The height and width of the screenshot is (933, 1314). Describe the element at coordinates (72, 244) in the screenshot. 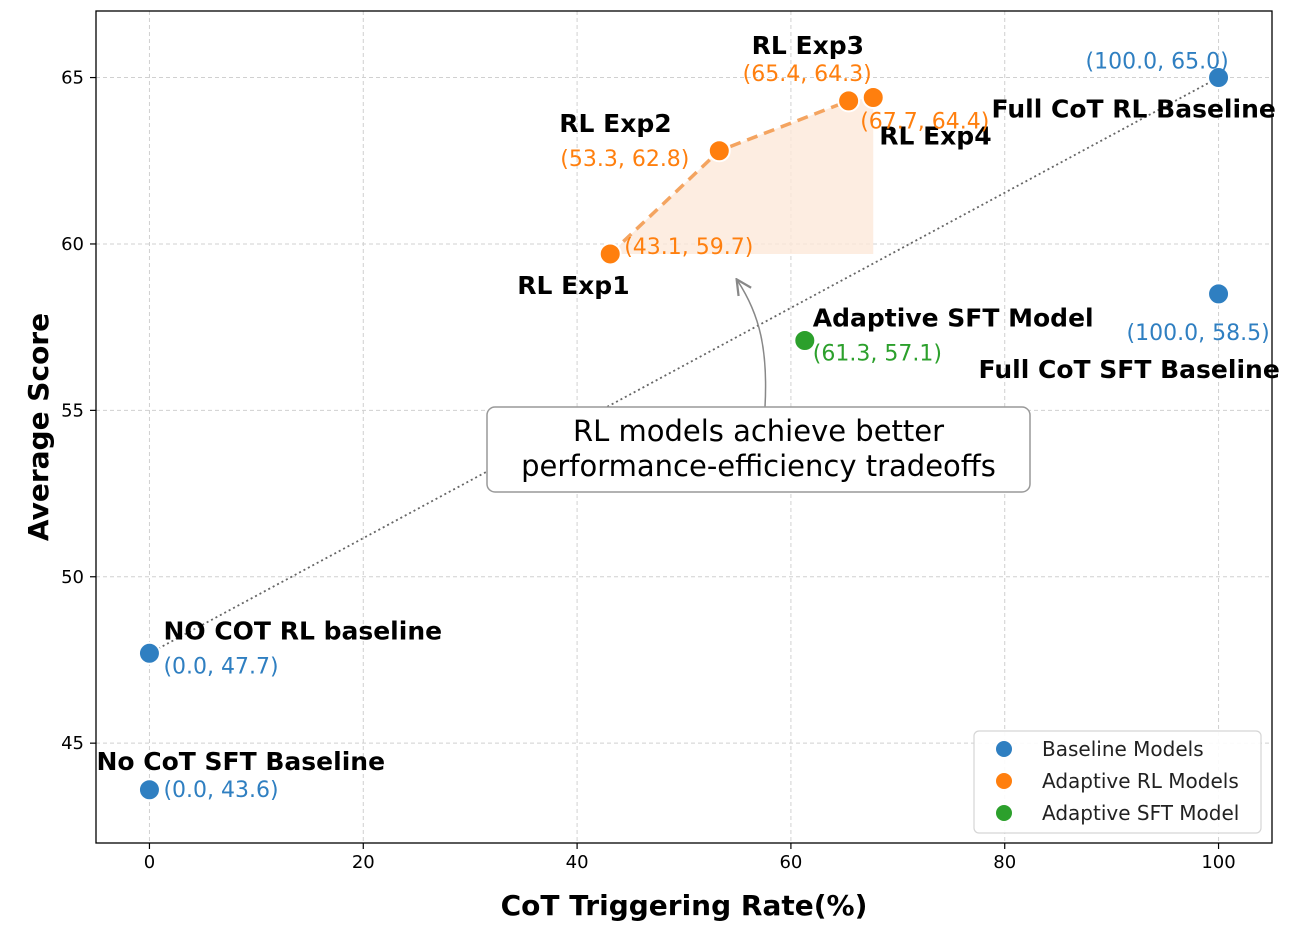

I see `y-tick-label: 60` at that location.